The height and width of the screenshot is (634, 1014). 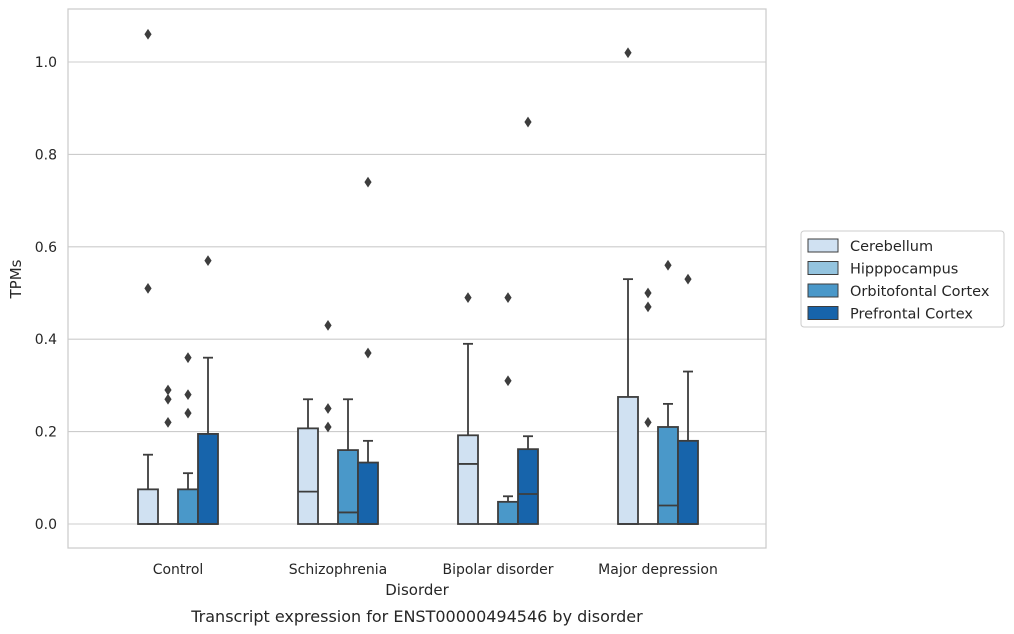 I want to click on y-tick-label: 1.0, so click(x=46, y=63).